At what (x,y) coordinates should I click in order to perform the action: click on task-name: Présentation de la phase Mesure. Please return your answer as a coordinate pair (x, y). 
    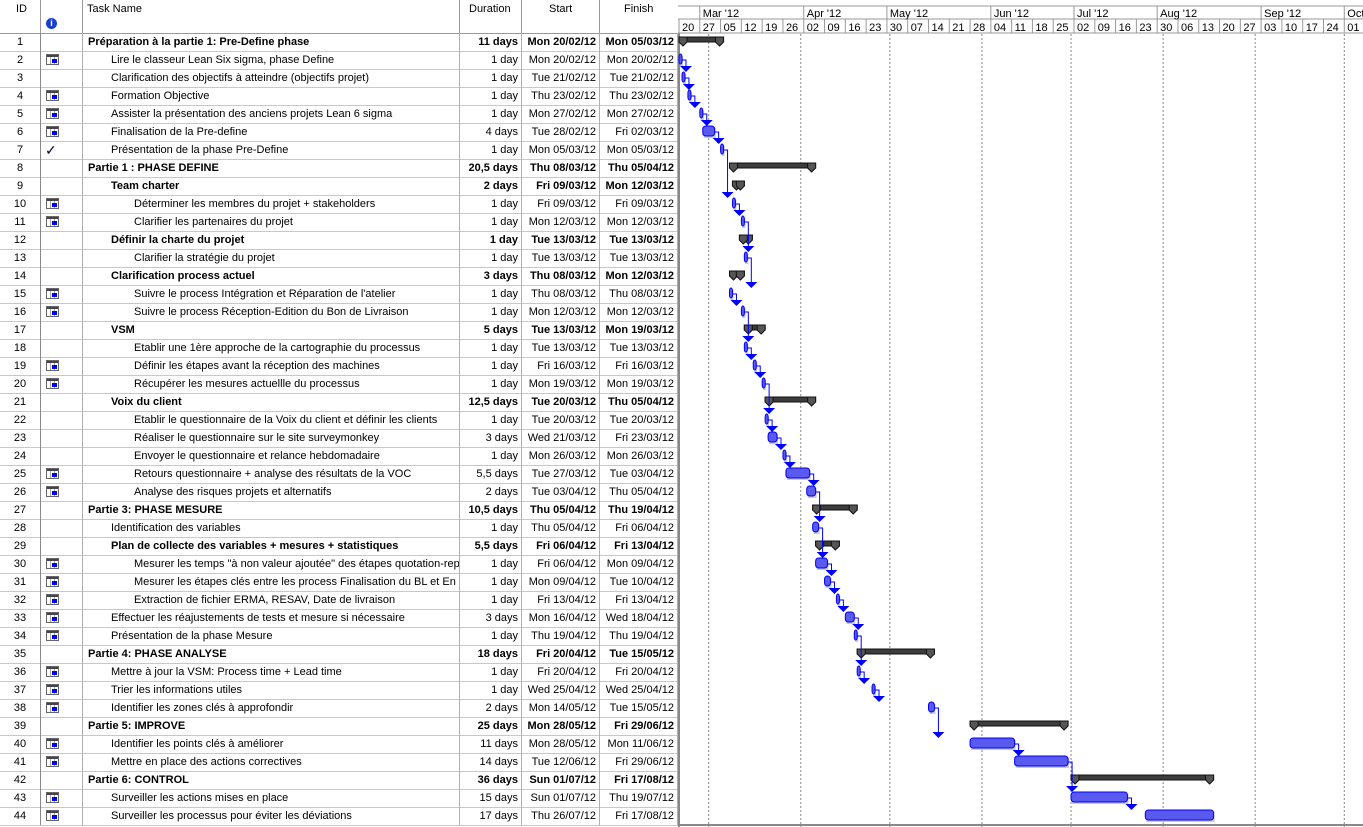
    Looking at the image, I should click on (271, 636).